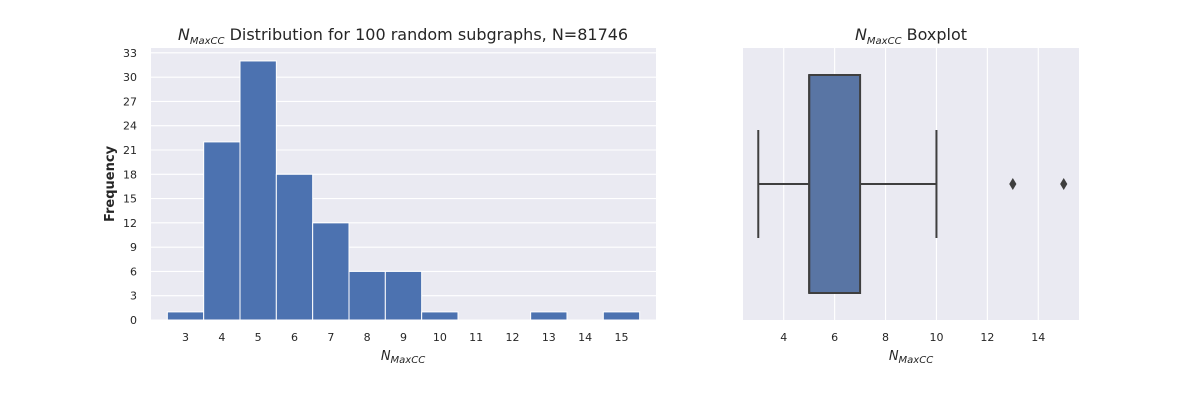 This screenshot has width=1200, height=400. Describe the element at coordinates (549, 337) in the screenshot. I see `histogram-x-tick-label: 13` at that location.